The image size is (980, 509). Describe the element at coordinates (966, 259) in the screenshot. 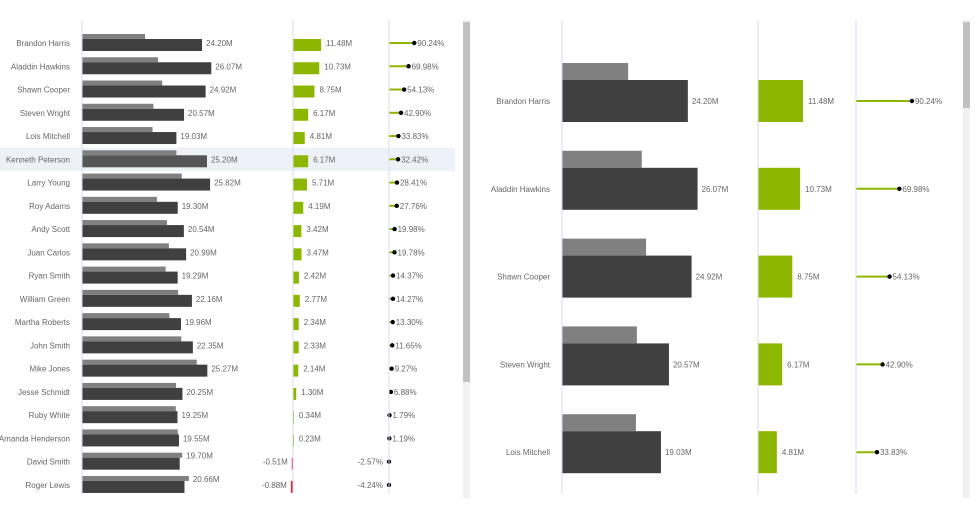

I see `right-scrollbar` at that location.